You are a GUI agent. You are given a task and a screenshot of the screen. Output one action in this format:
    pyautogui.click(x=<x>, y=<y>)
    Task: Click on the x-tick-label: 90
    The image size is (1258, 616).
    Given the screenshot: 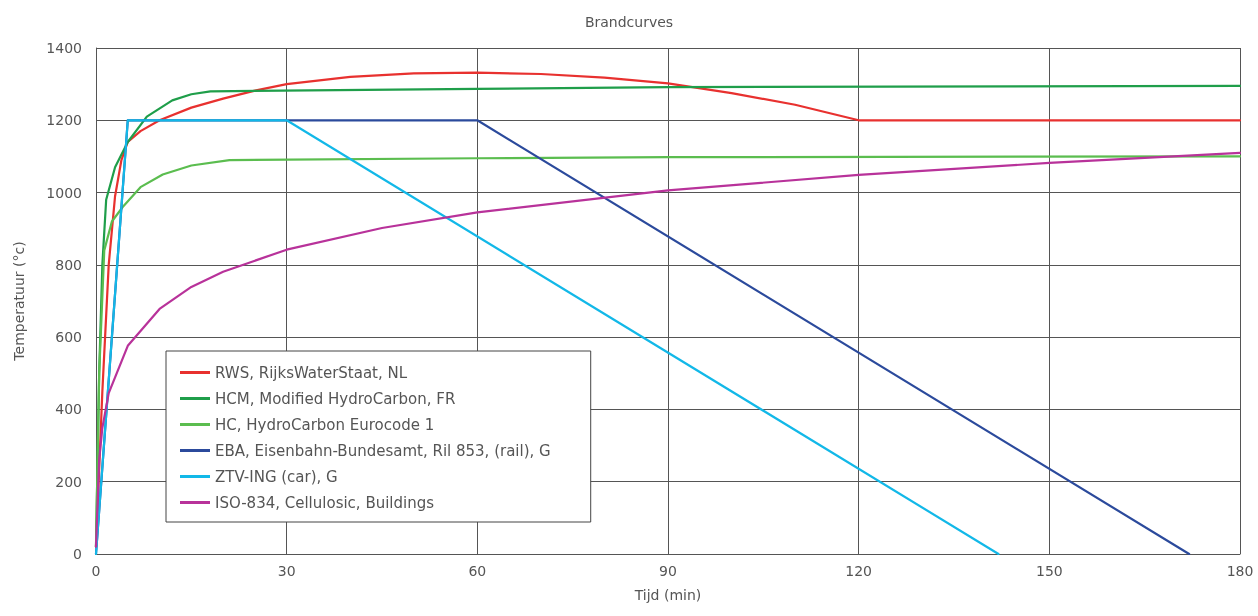 What is the action you would take?
    pyautogui.click(x=668, y=571)
    